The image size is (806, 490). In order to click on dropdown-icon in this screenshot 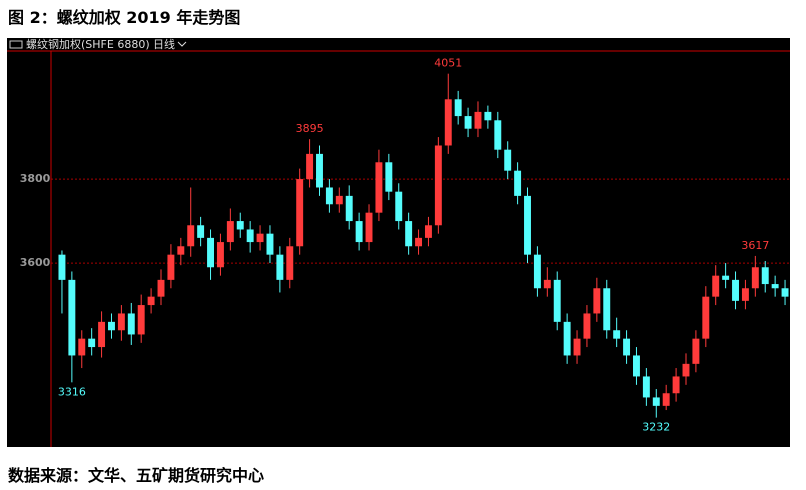, I will do `click(182, 44)`.